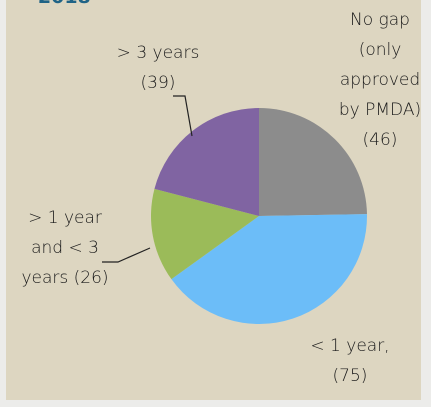 This screenshot has height=407, width=431. I want to click on value-label: (39), so click(158, 83).